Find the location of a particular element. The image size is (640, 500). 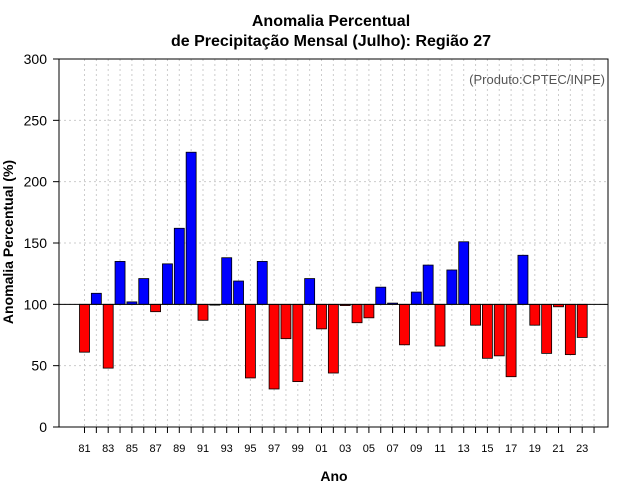

x-tick-label: 01 is located at coordinates (321, 449).